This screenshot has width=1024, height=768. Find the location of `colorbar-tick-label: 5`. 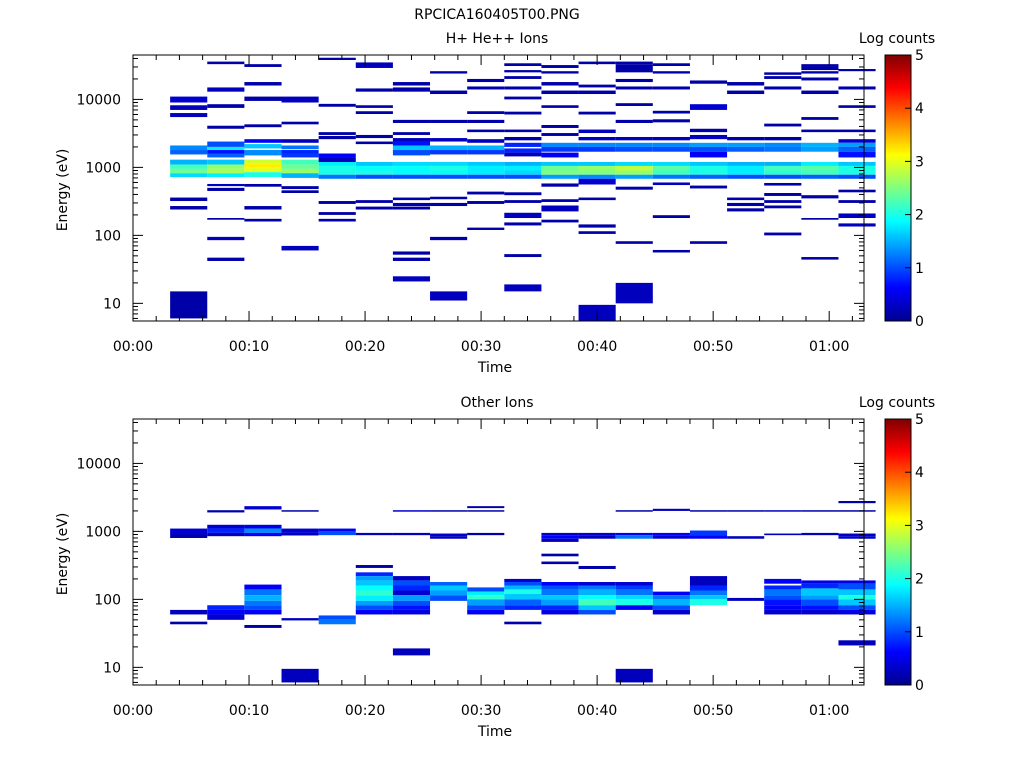

colorbar-tick-label: 5 is located at coordinates (919, 56).